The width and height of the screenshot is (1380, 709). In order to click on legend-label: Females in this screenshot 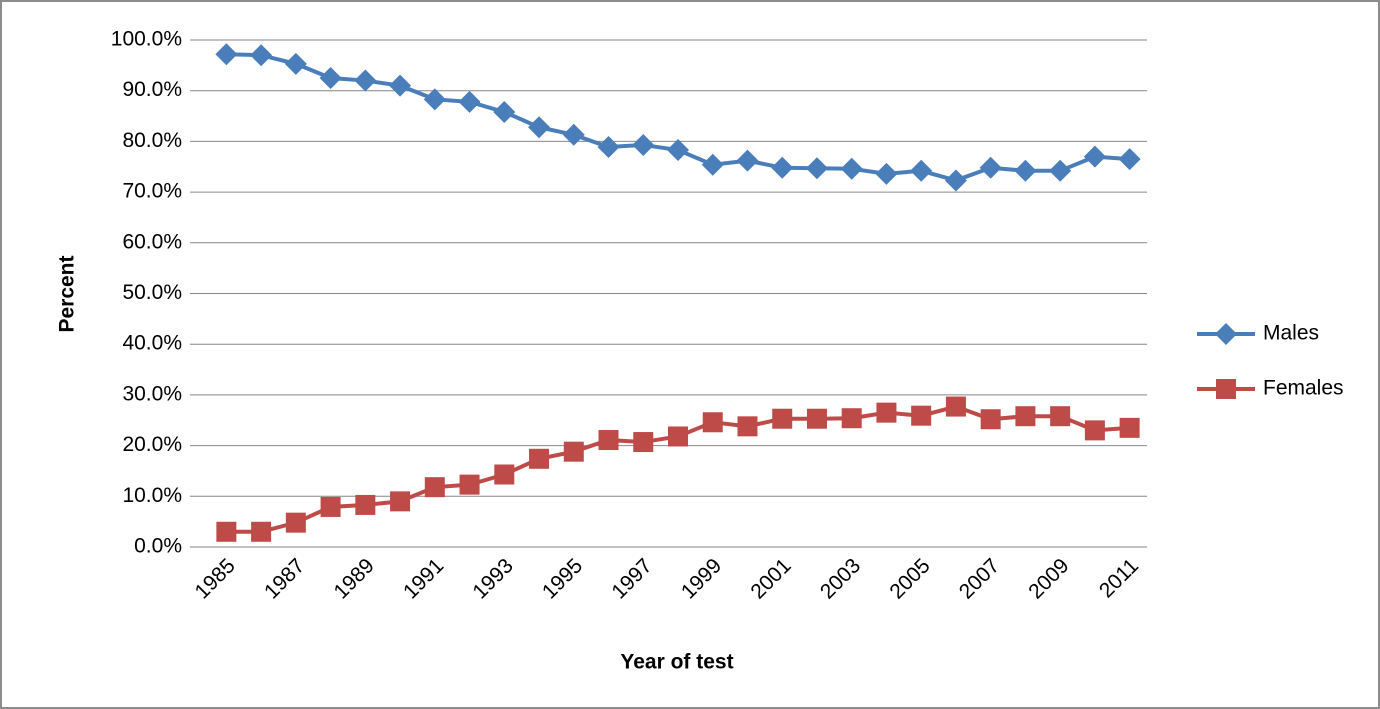, I will do `click(1303, 388)`.